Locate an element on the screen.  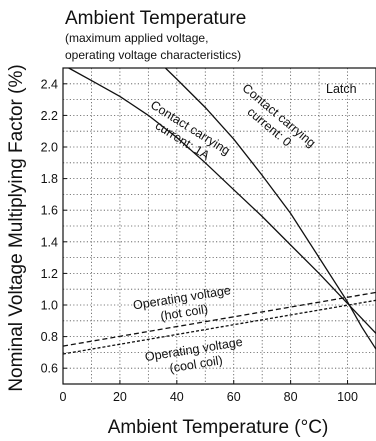
x-tick-label: 40 is located at coordinates (177, 397).